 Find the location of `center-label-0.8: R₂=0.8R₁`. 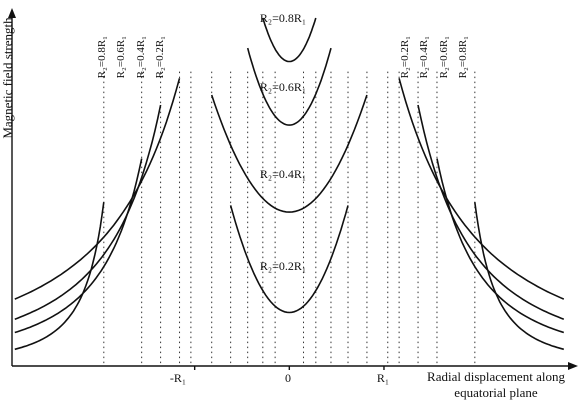

center-label-0.8: R₂=0.8R₁ is located at coordinates (283, 18).